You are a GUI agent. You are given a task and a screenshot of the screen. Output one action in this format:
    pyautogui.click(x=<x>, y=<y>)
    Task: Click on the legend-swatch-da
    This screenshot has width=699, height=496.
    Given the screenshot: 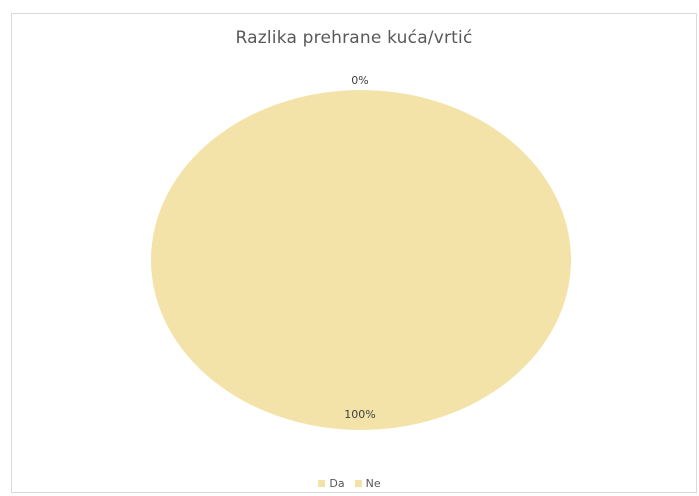 What is the action you would take?
    pyautogui.click(x=322, y=483)
    